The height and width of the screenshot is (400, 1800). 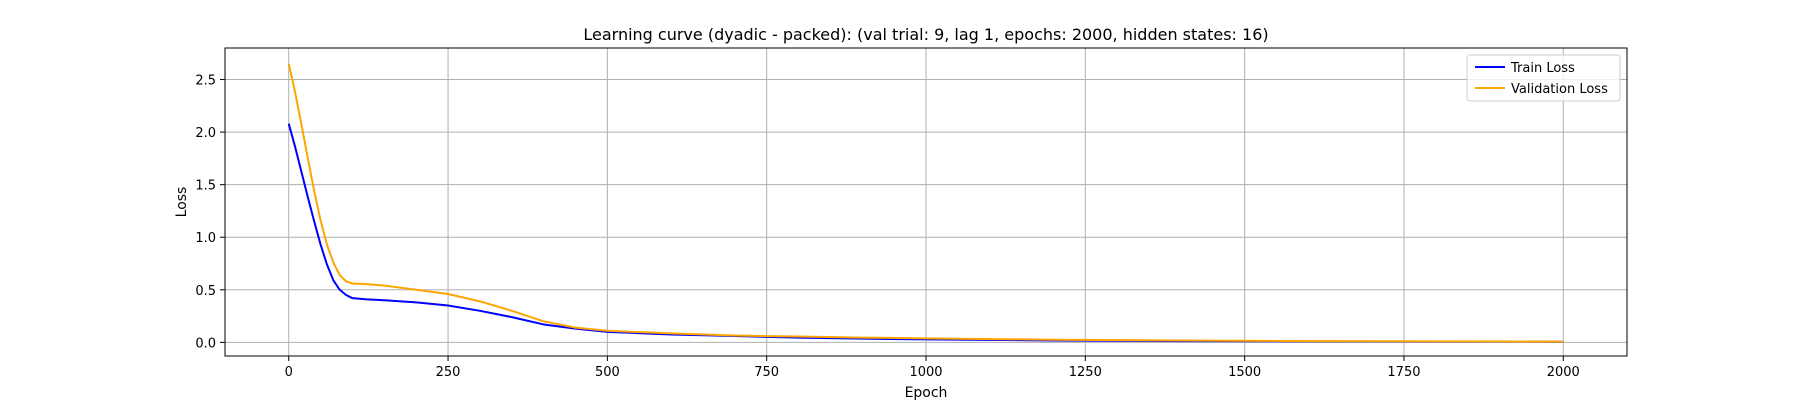 I want to click on legend: Train Loss Validation Loss, so click(x=1543, y=78).